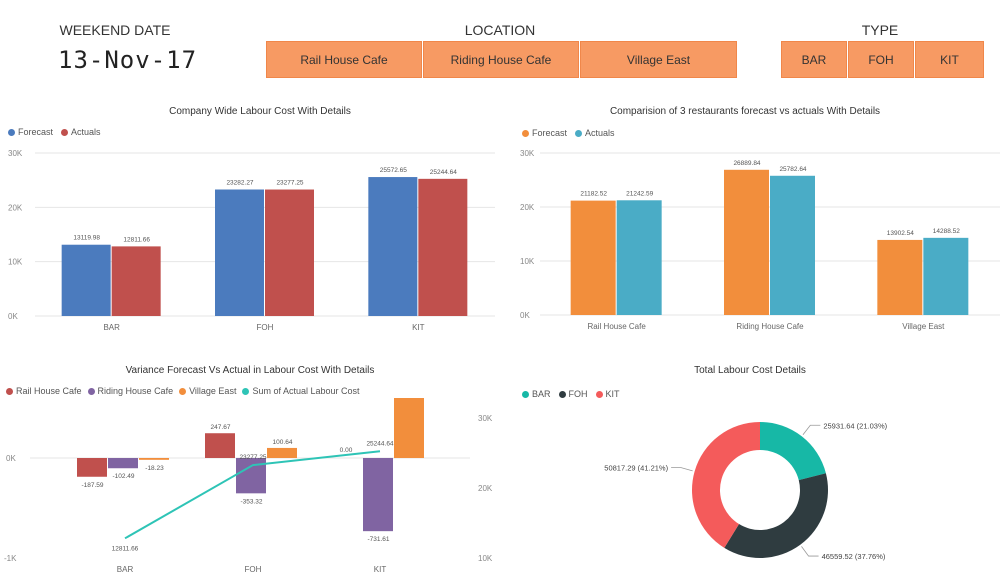 The width and height of the screenshot is (1000, 581). I want to click on chart3-extra-label: 0.00, so click(346, 450).